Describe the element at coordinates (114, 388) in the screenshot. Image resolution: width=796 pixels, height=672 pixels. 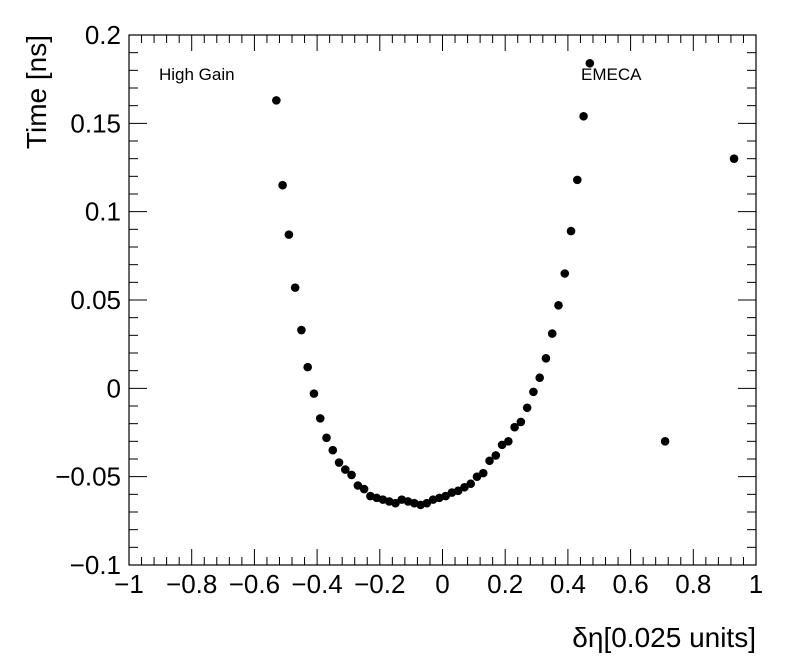
I see `y-tick-label: 0` at that location.